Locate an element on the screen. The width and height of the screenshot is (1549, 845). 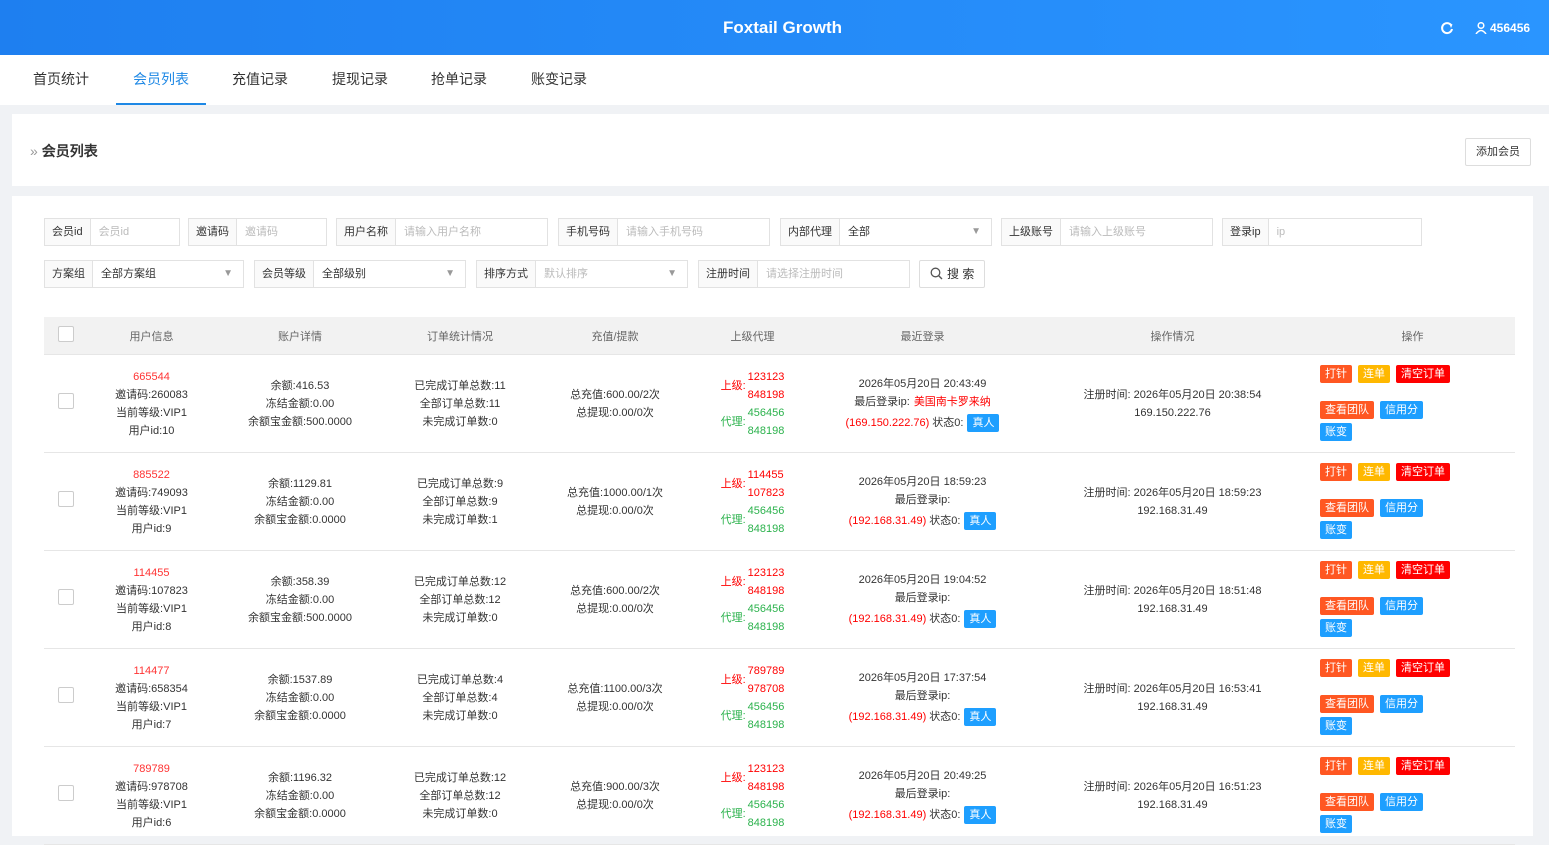
filter-input: ip is located at coordinates (1345, 232).